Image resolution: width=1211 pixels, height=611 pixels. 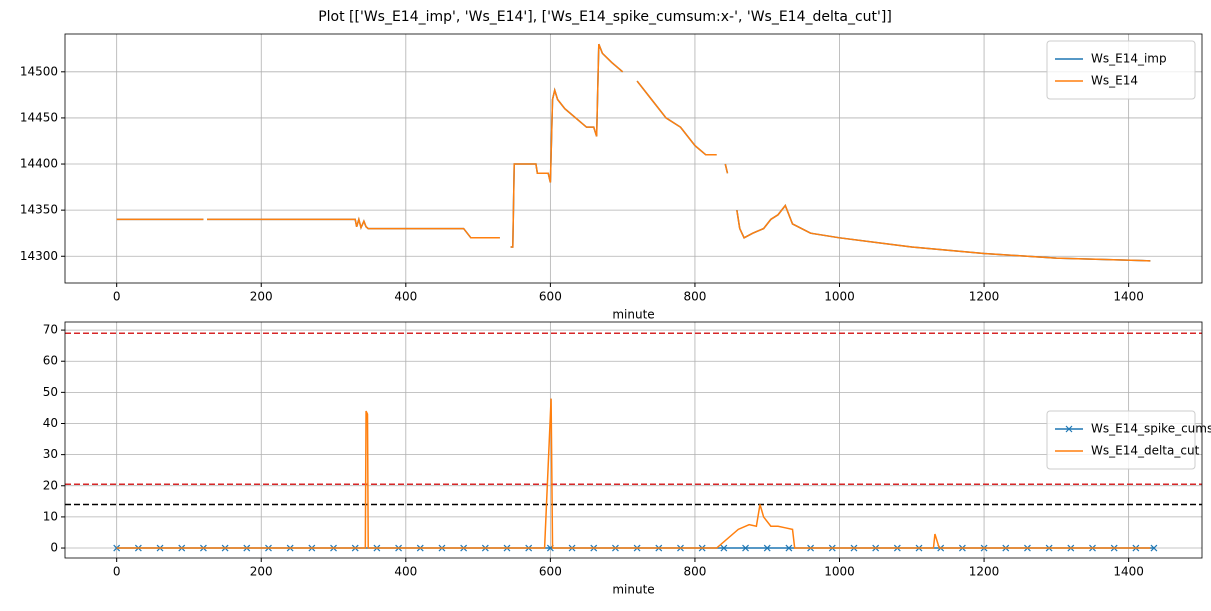 I want to click on y-tick-label: 14350, so click(x=39, y=210).